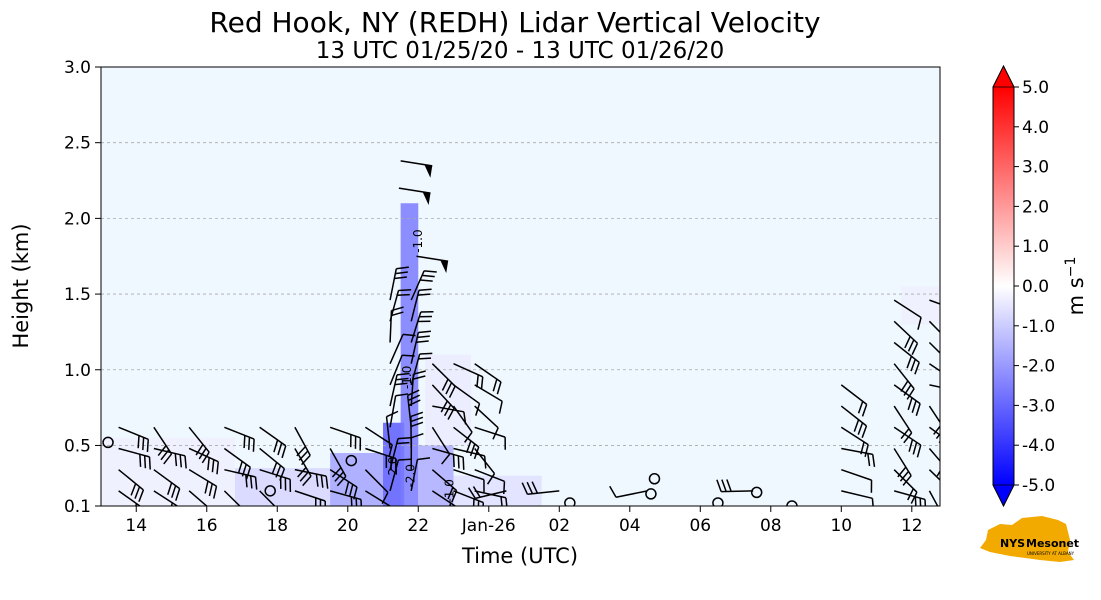  Describe the element at coordinates (411, 475) in the screenshot. I see `contour-label: -2.0` at that location.